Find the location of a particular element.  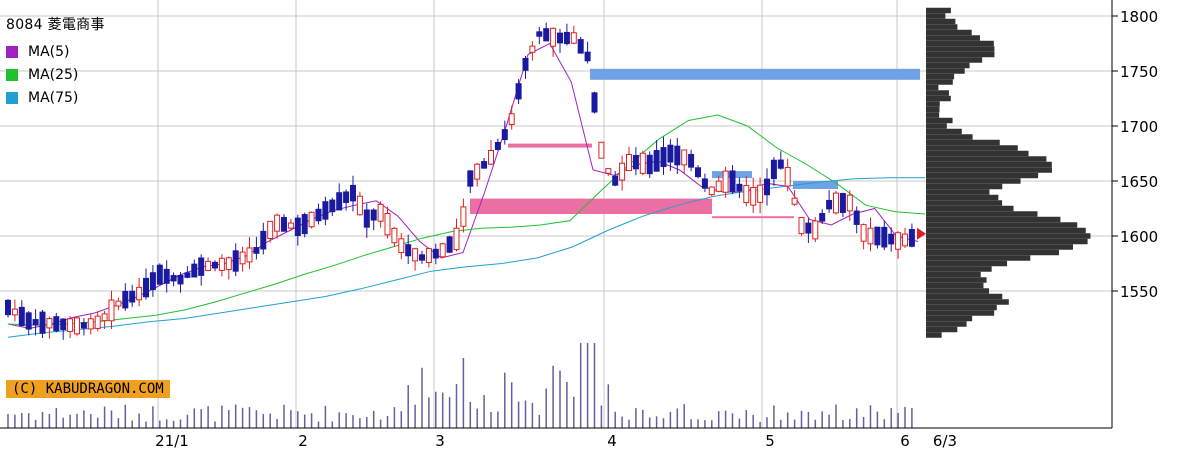

volume-profile is located at coordinates (1004, 172).